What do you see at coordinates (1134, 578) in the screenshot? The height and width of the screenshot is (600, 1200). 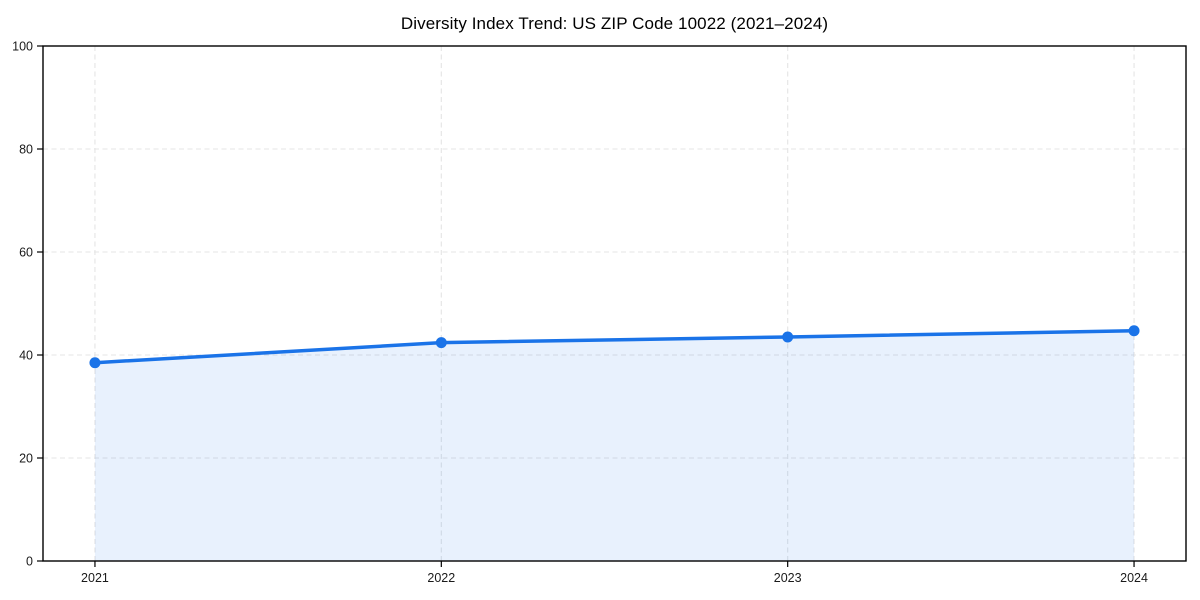 I see `x-tick-label: 2024` at bounding box center [1134, 578].